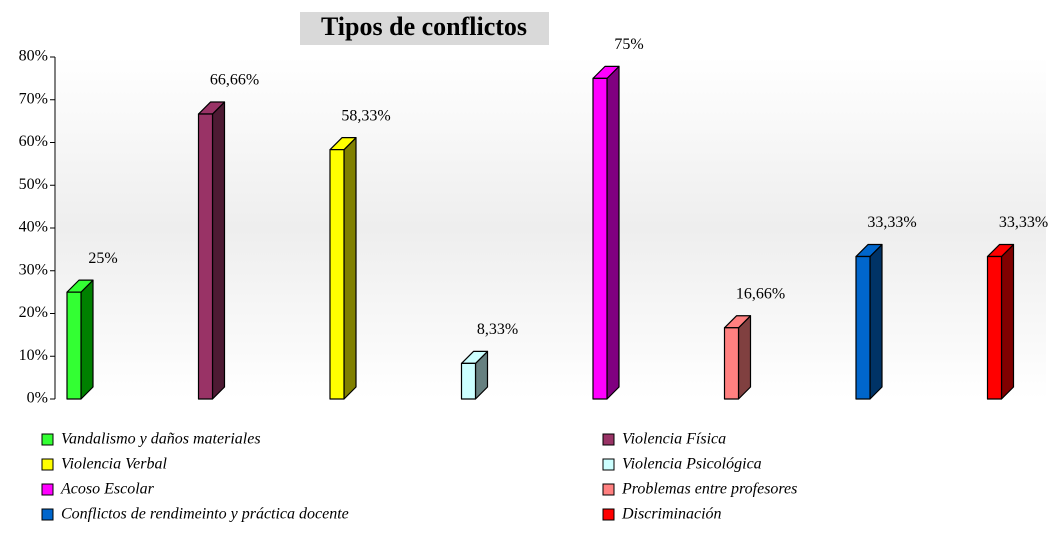  What do you see at coordinates (674, 439) in the screenshot?
I see `legend-label: Violencia Física` at bounding box center [674, 439].